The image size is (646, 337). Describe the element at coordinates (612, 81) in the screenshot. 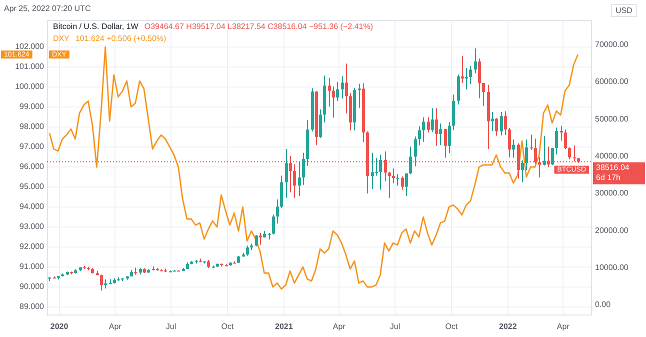

I see `y2-tick-label: 60000.00` at that location.